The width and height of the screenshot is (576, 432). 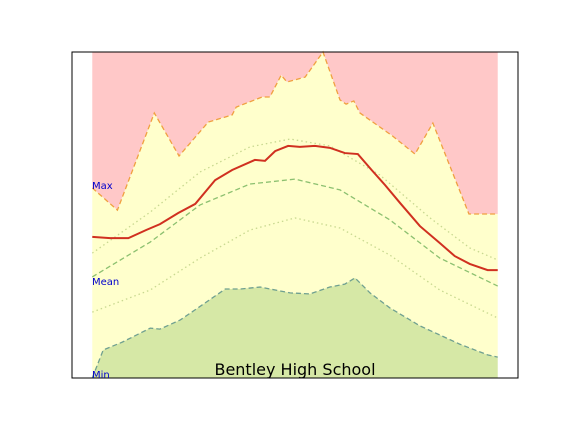 I want to click on min-label: Min, so click(x=101, y=375).